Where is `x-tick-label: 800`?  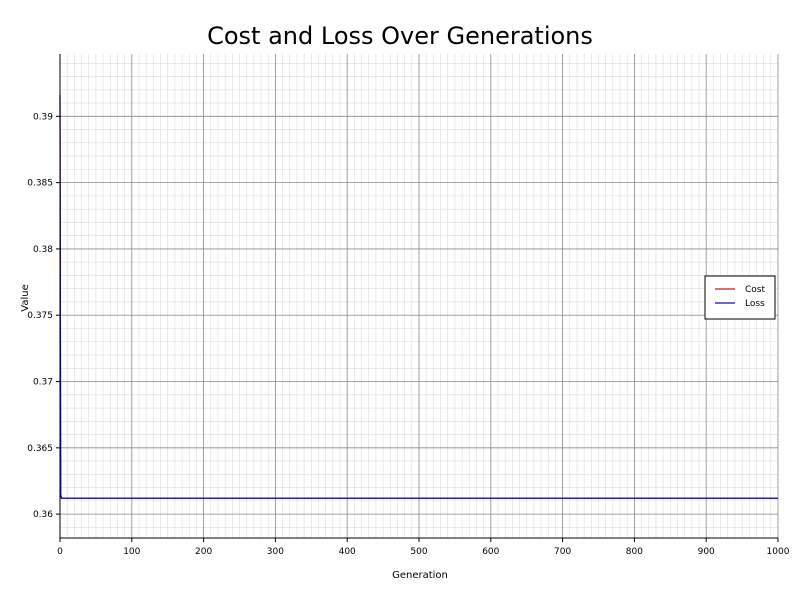 x-tick-label: 800 is located at coordinates (634, 552).